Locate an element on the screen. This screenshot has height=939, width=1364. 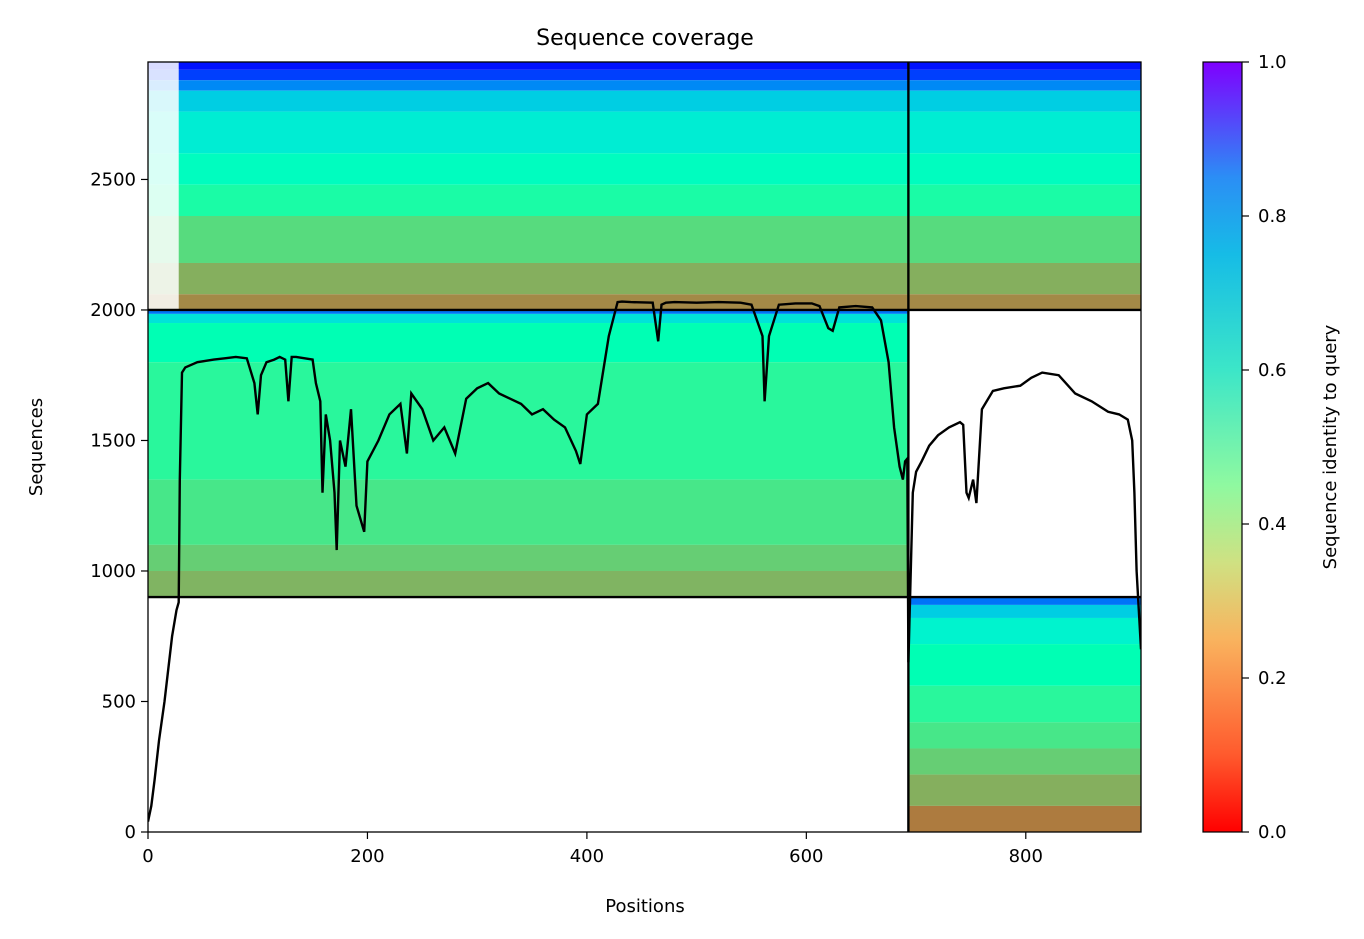
x-tick-label: 0 is located at coordinates (147, 856).